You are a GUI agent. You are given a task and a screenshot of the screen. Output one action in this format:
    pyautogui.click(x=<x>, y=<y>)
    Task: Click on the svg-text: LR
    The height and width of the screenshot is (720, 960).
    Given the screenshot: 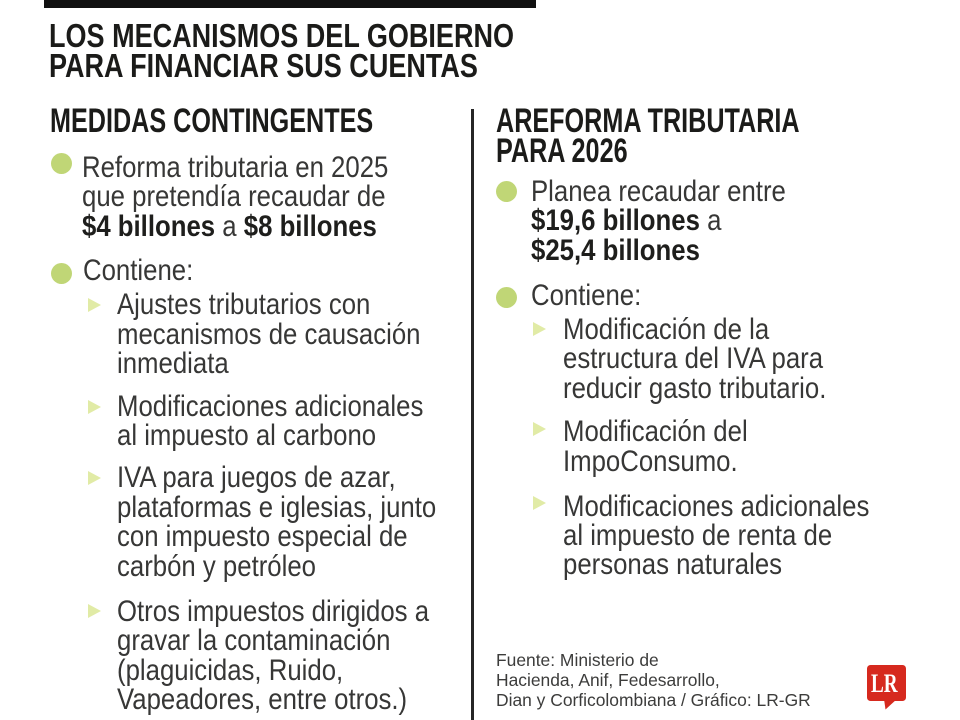 What is the action you would take?
    pyautogui.click(x=884, y=683)
    